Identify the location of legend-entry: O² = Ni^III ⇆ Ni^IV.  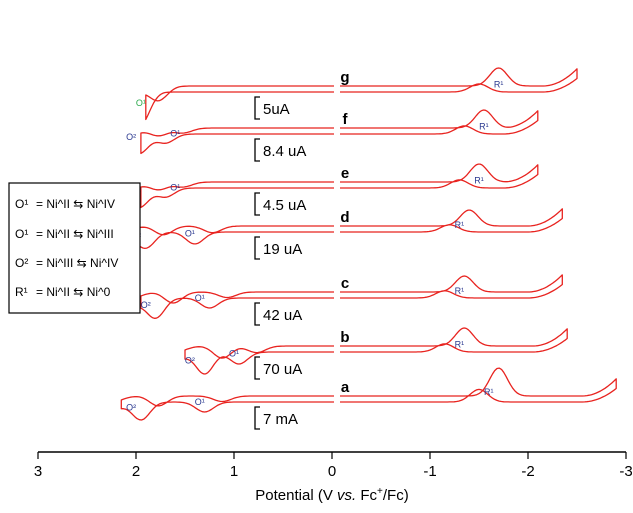
(66, 263).